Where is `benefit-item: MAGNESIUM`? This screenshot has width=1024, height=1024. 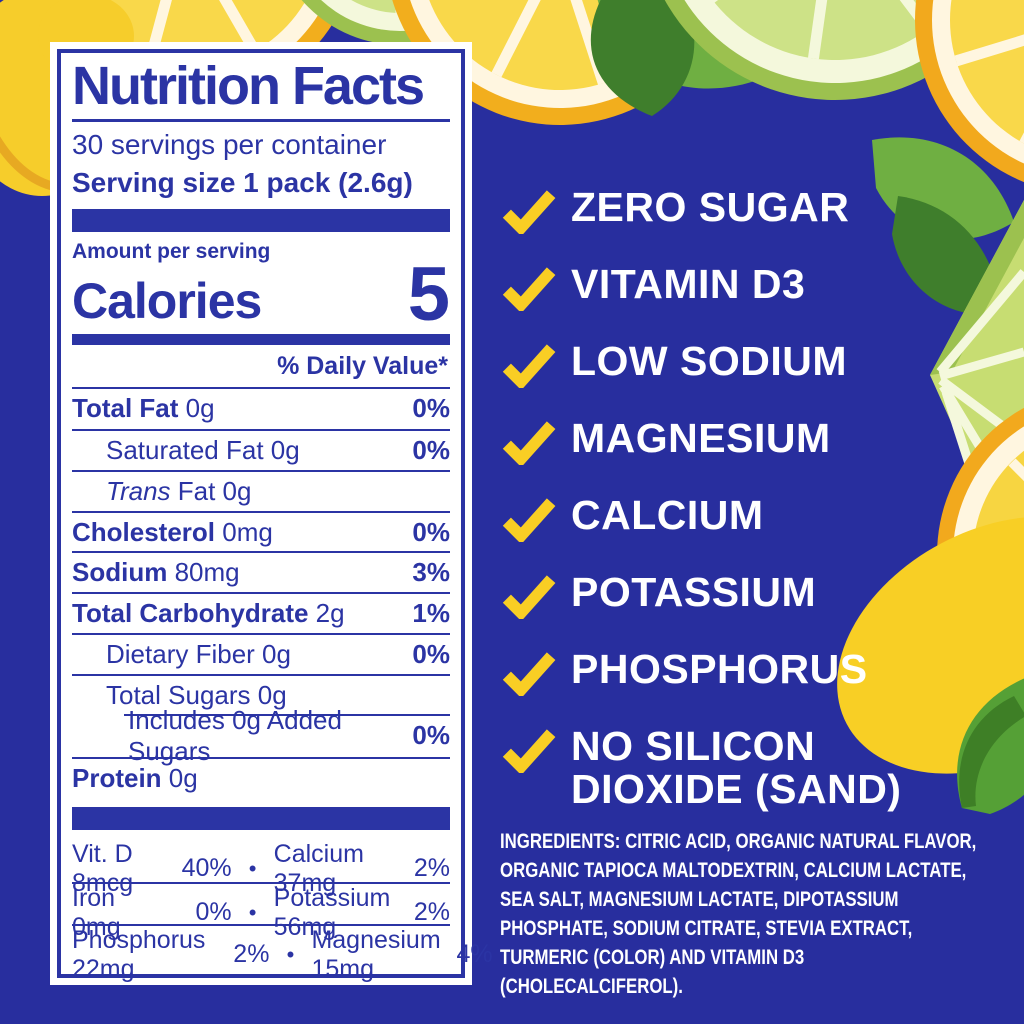 benefit-item: MAGNESIUM is located at coordinates (737, 440).